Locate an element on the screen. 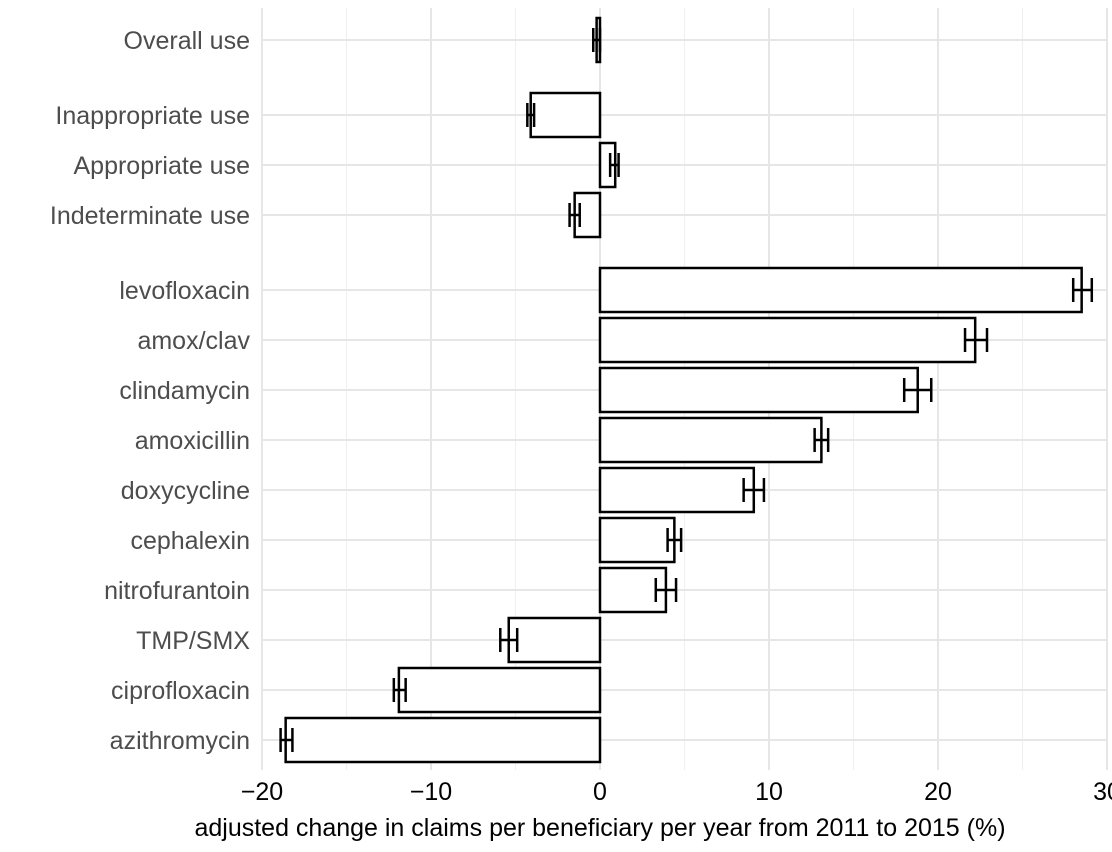  category-label: Appropriate use is located at coordinates (161, 166).